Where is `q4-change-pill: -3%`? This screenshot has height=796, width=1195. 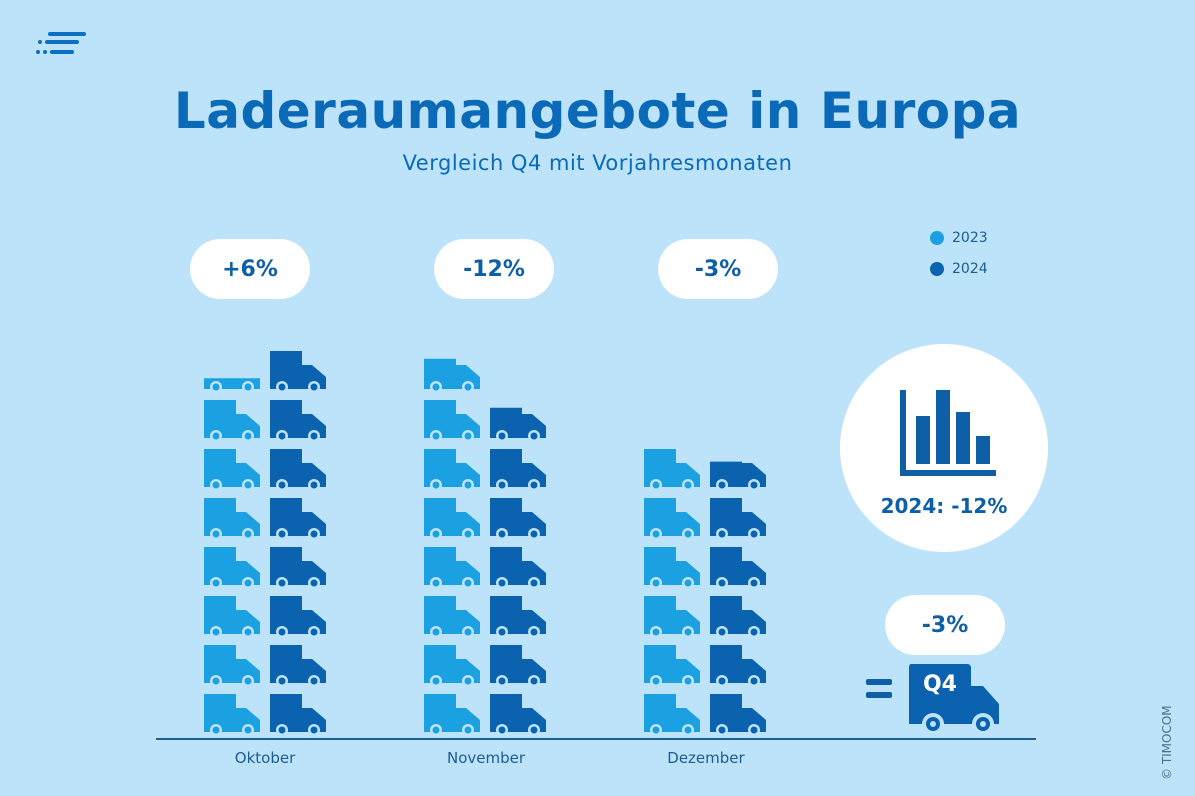
q4-change-pill: -3% is located at coordinates (945, 625).